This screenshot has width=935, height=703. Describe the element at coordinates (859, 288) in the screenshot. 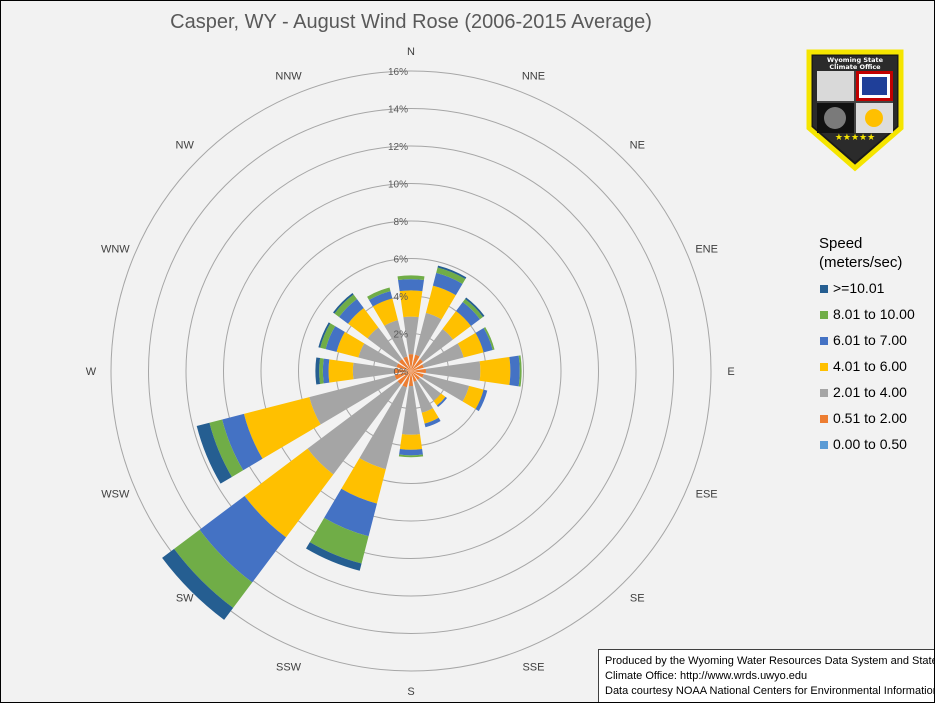

I see `legend-label: >=10.01` at that location.